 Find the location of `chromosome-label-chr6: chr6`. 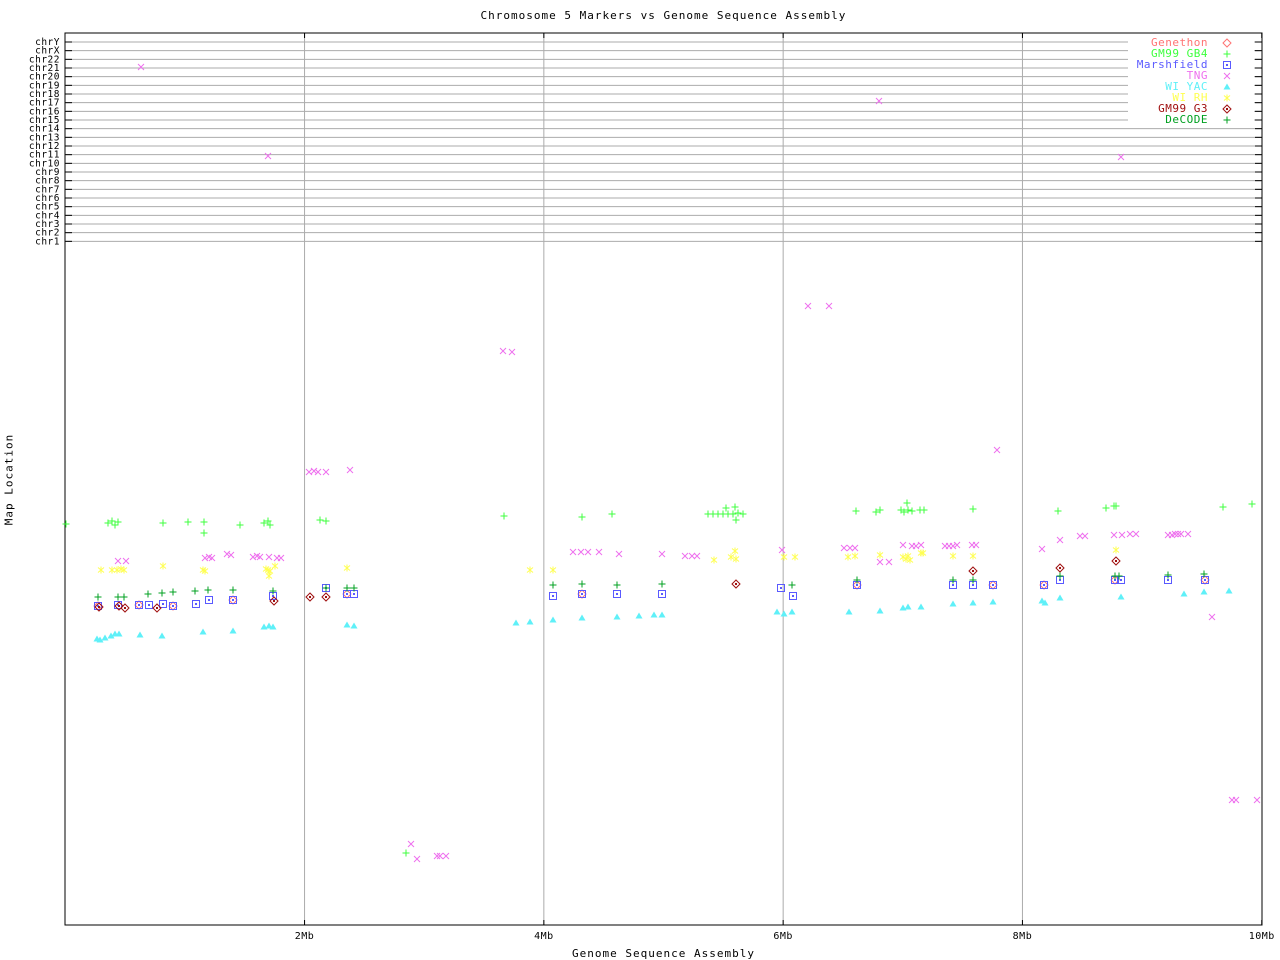

chromosome-label-chr6: chr6 is located at coordinates (47, 198).